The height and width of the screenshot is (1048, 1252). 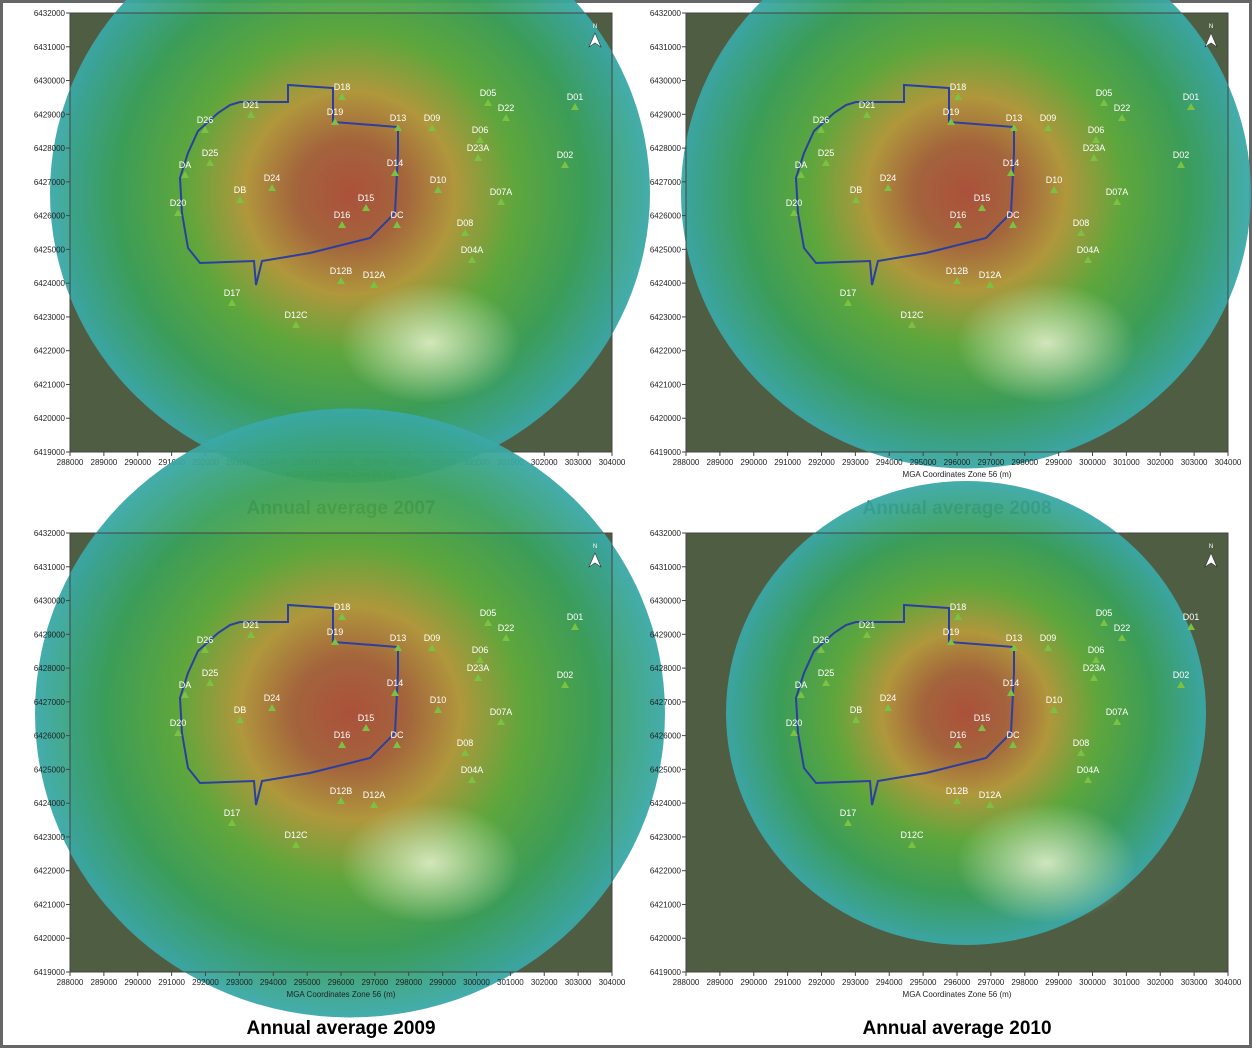 I want to click on x-tick-label: 291000, so click(x=787, y=982).